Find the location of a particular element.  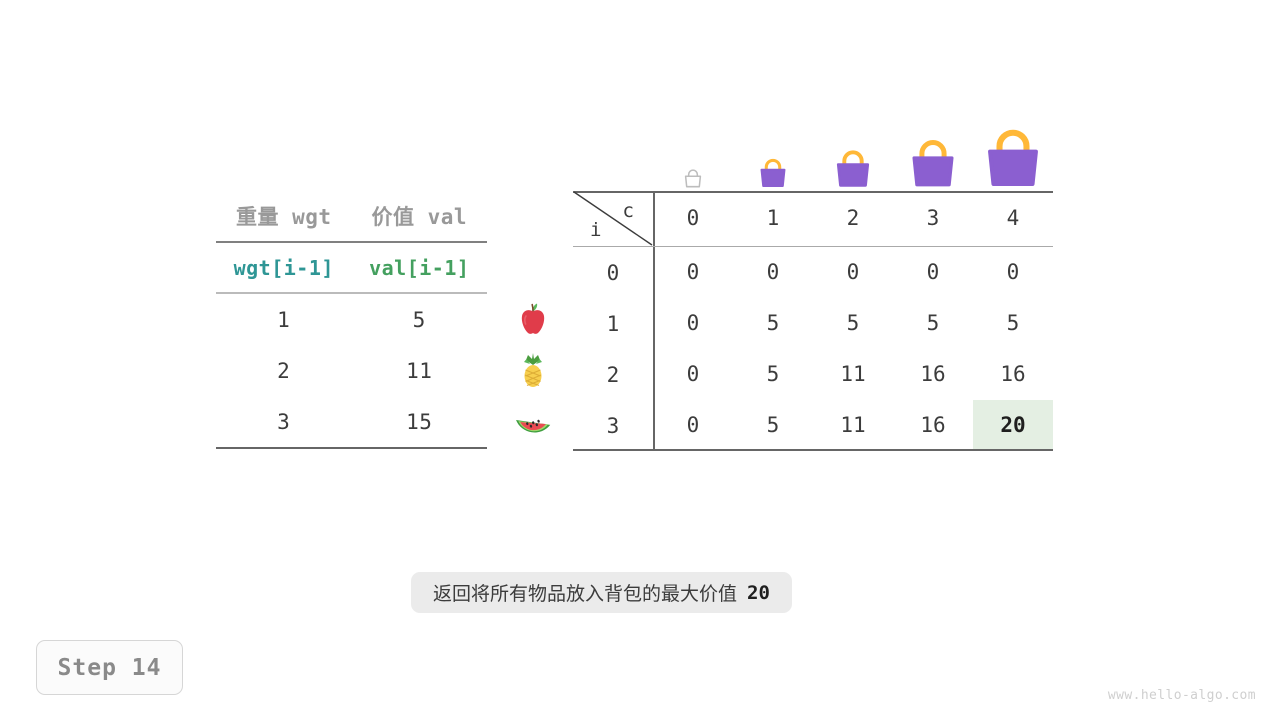

dp-cell-0-0: 0 is located at coordinates (693, 272).